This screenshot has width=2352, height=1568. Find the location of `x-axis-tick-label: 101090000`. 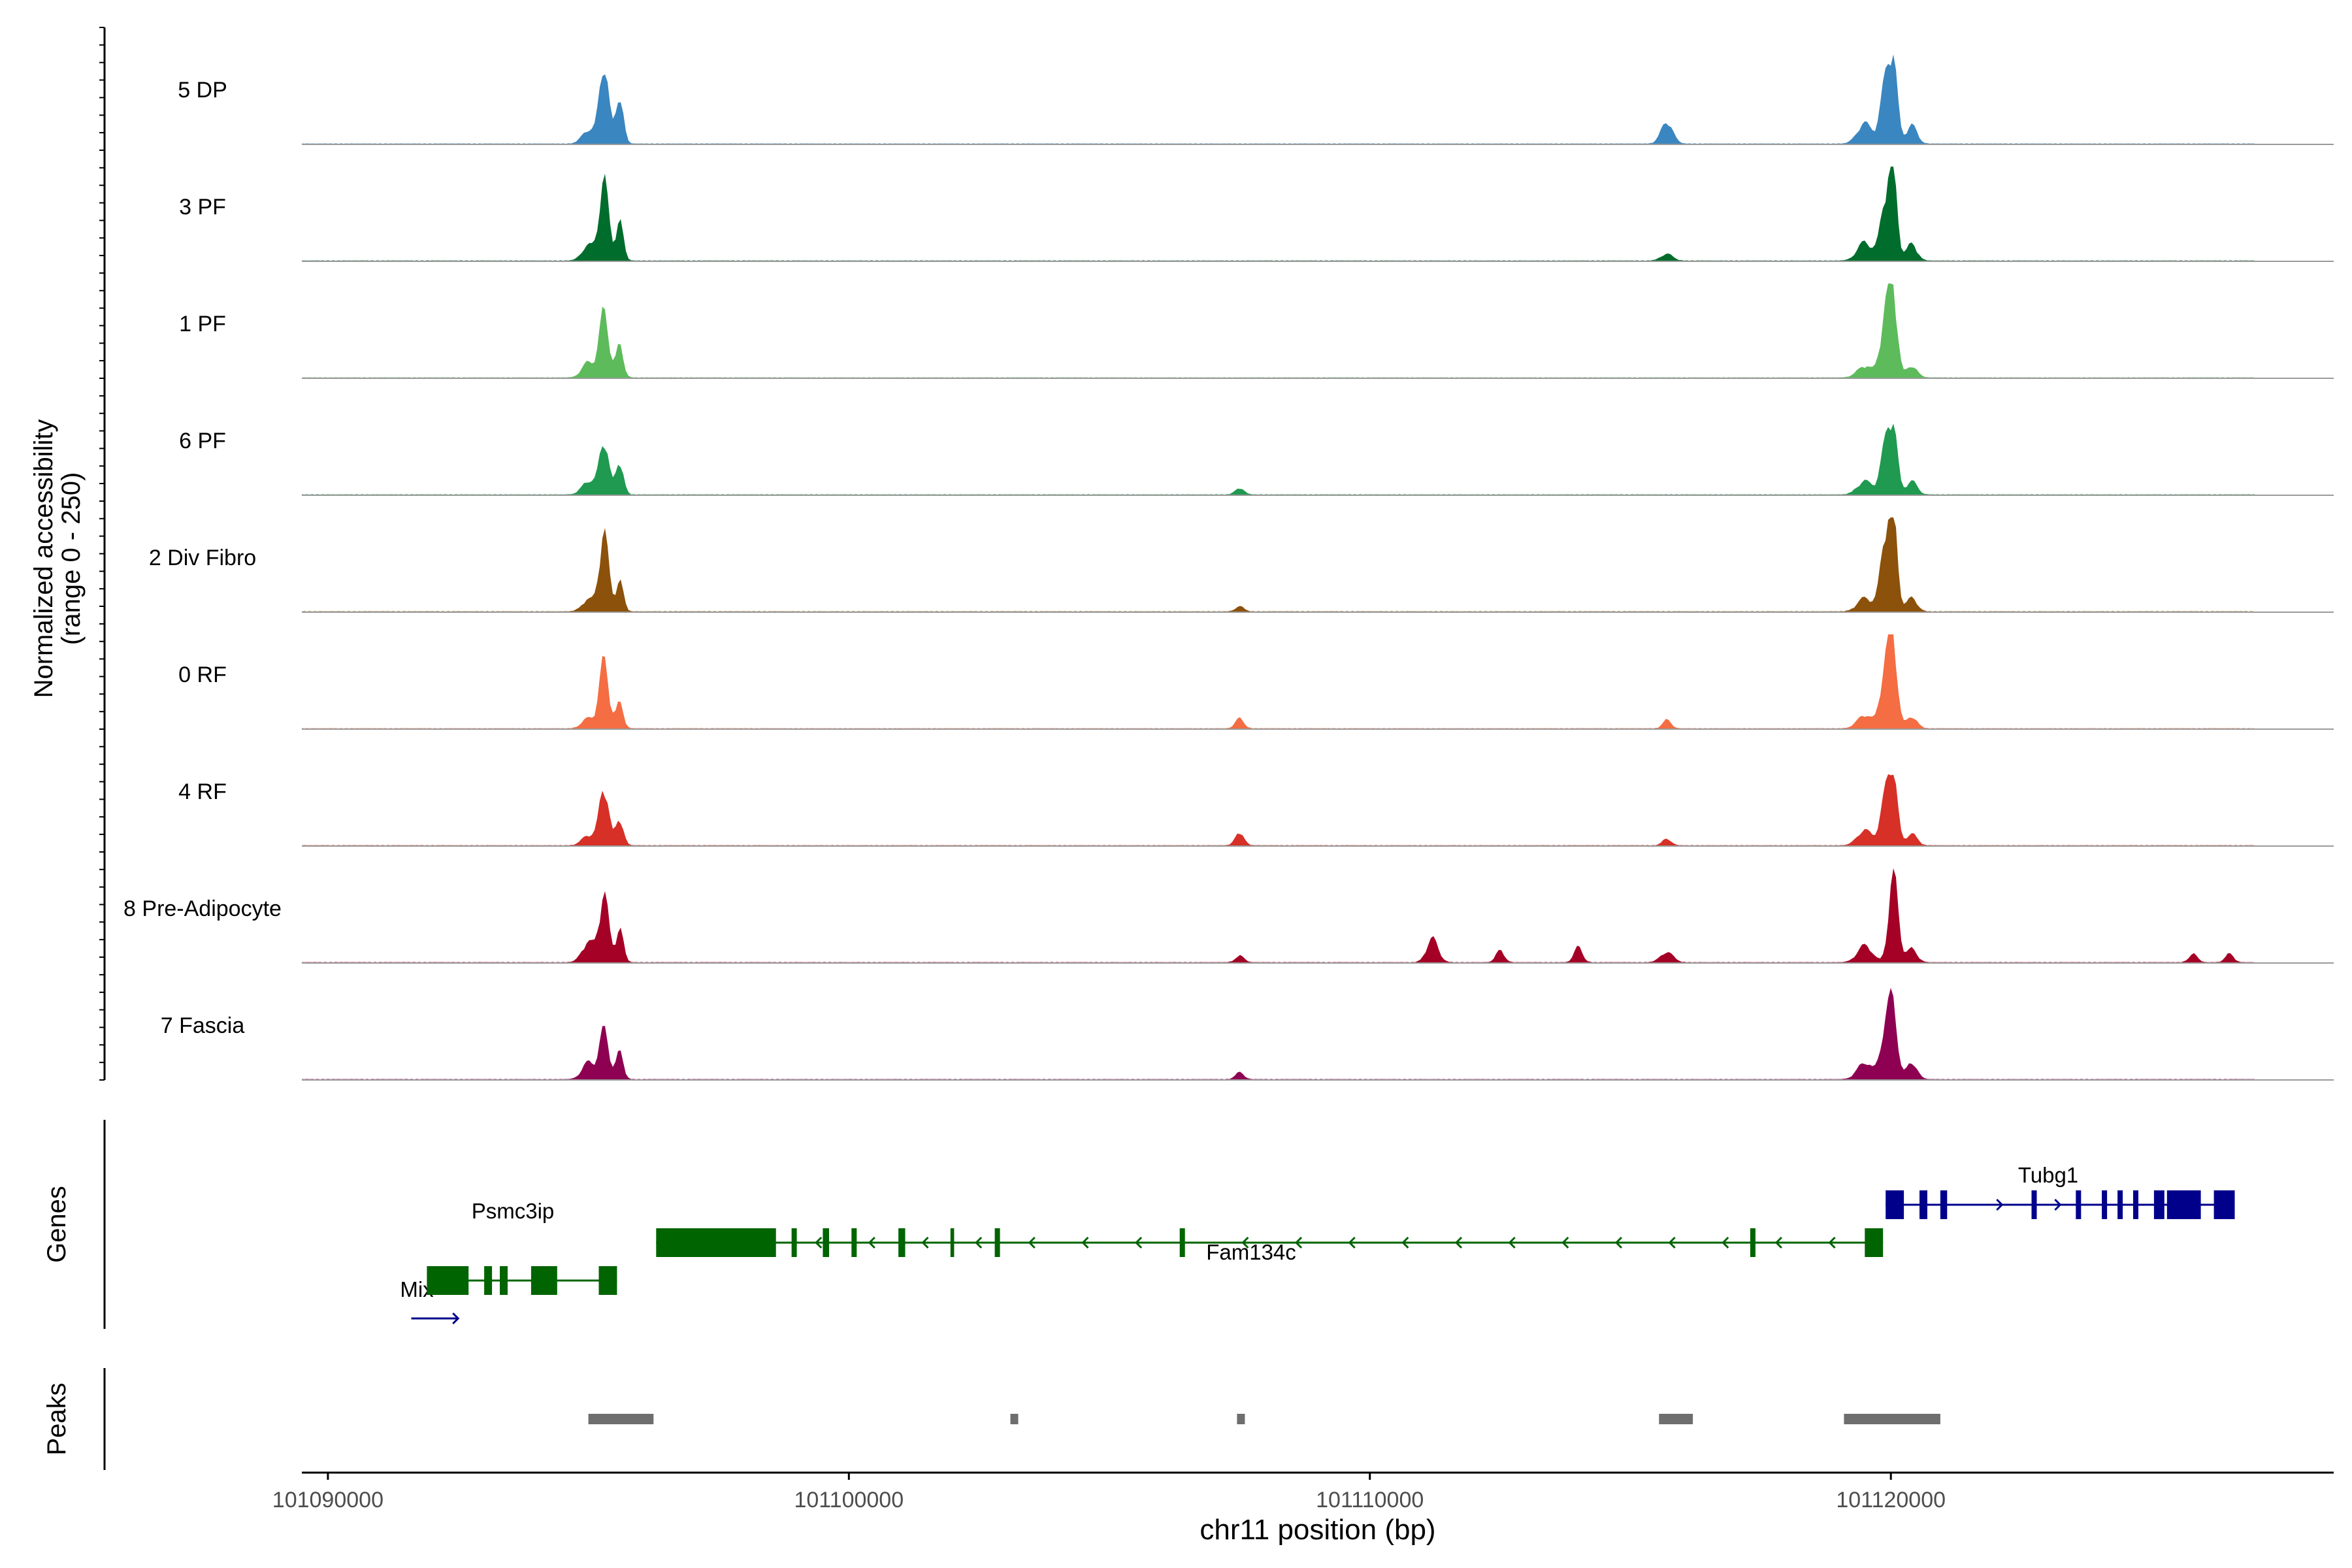

x-axis-tick-label: 101090000 is located at coordinates (328, 1500).